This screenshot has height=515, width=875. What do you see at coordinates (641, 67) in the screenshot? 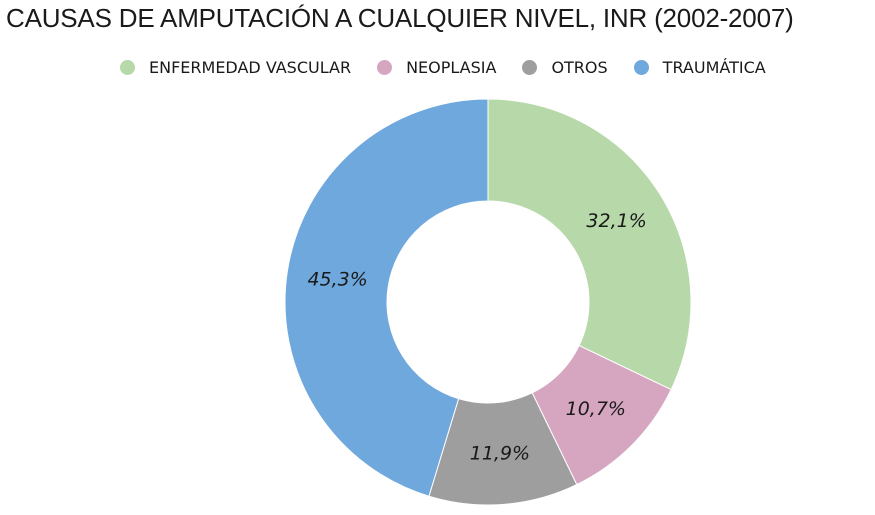
I see `legend-swatch-traumatica` at bounding box center [641, 67].